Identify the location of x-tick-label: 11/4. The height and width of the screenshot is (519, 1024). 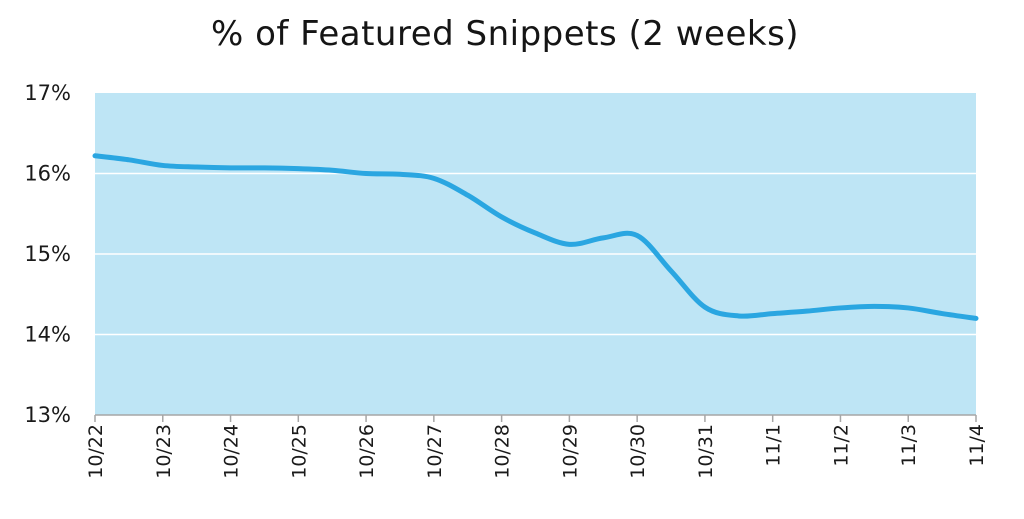
(977, 445).